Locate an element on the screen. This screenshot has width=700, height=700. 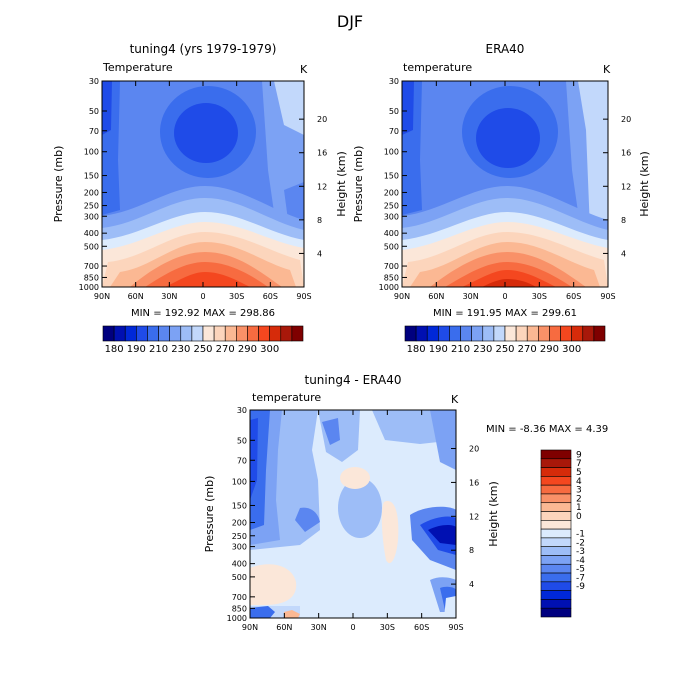
y-right-tick-label: 20 is located at coordinates (626, 119).